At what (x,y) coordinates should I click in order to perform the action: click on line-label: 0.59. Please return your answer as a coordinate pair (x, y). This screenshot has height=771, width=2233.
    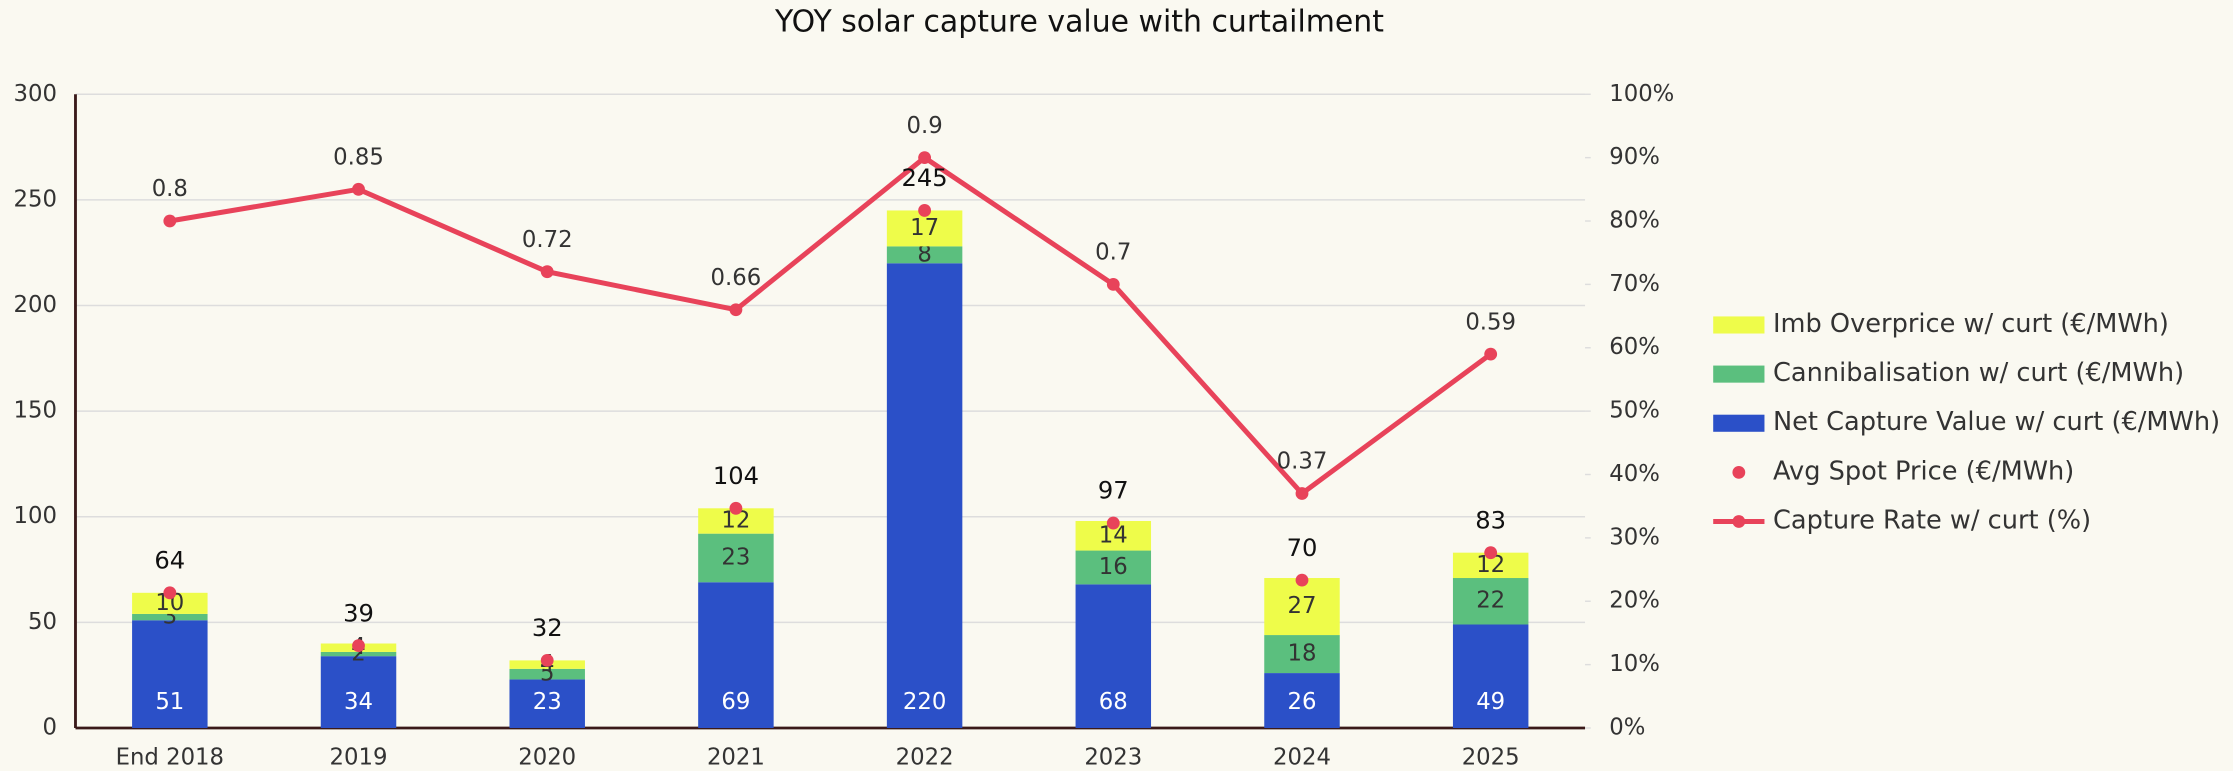
    Looking at the image, I should click on (1490, 322).